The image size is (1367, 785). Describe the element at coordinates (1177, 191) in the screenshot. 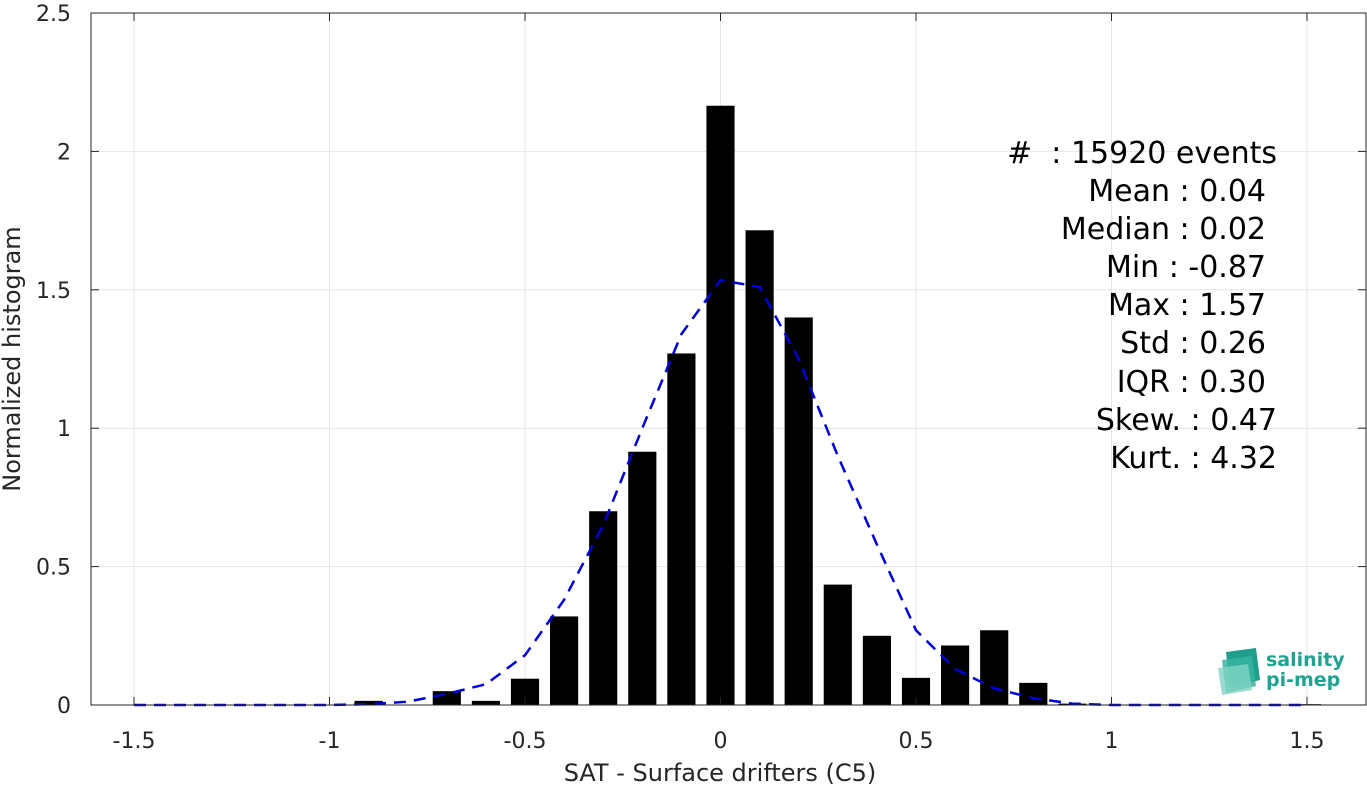

I see `stat-mean: Mean : 0.04` at that location.